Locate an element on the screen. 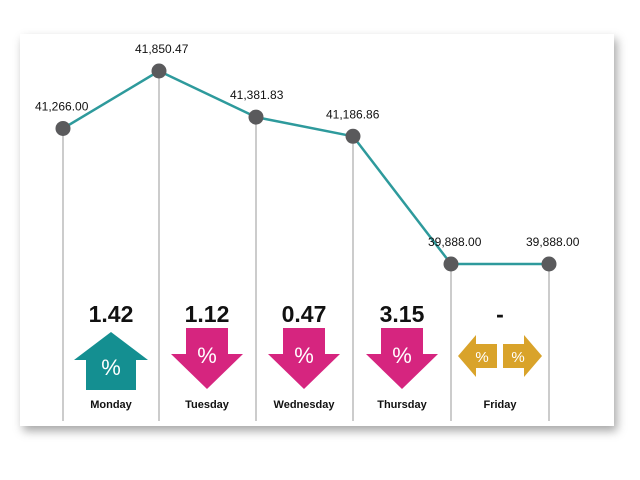  value-label-4: 39,888.00 is located at coordinates (455, 242).